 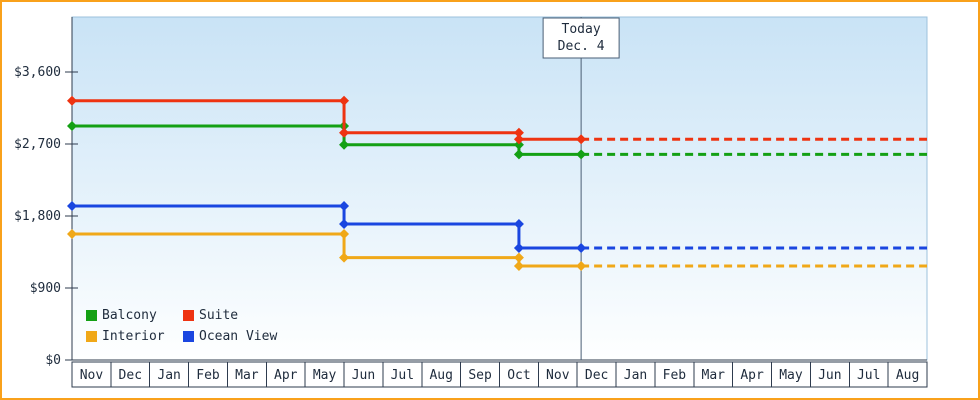 I want to click on today-box: Today Dec. 4, so click(x=581, y=38).